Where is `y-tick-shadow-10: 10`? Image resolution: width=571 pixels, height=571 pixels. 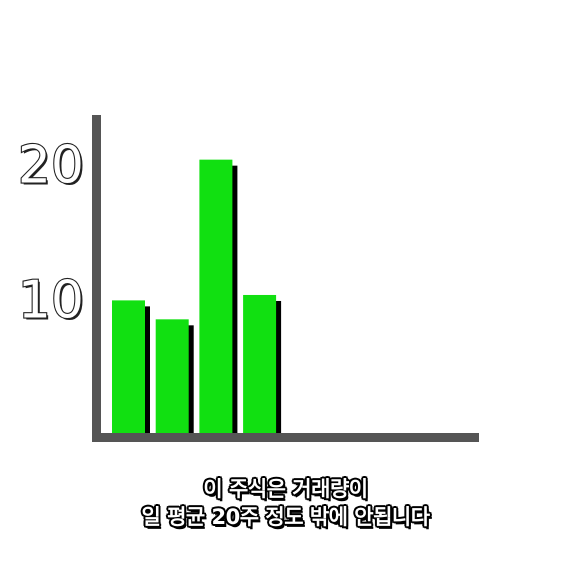
y-tick-shadow-10: 10 is located at coordinates (53, 303).